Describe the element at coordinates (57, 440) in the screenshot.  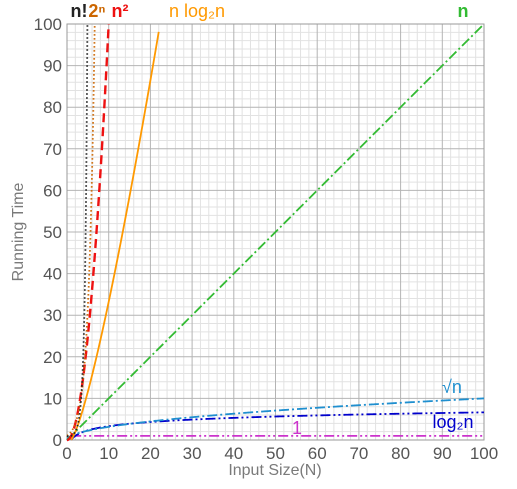
I see `y-tick-label: 0` at that location.